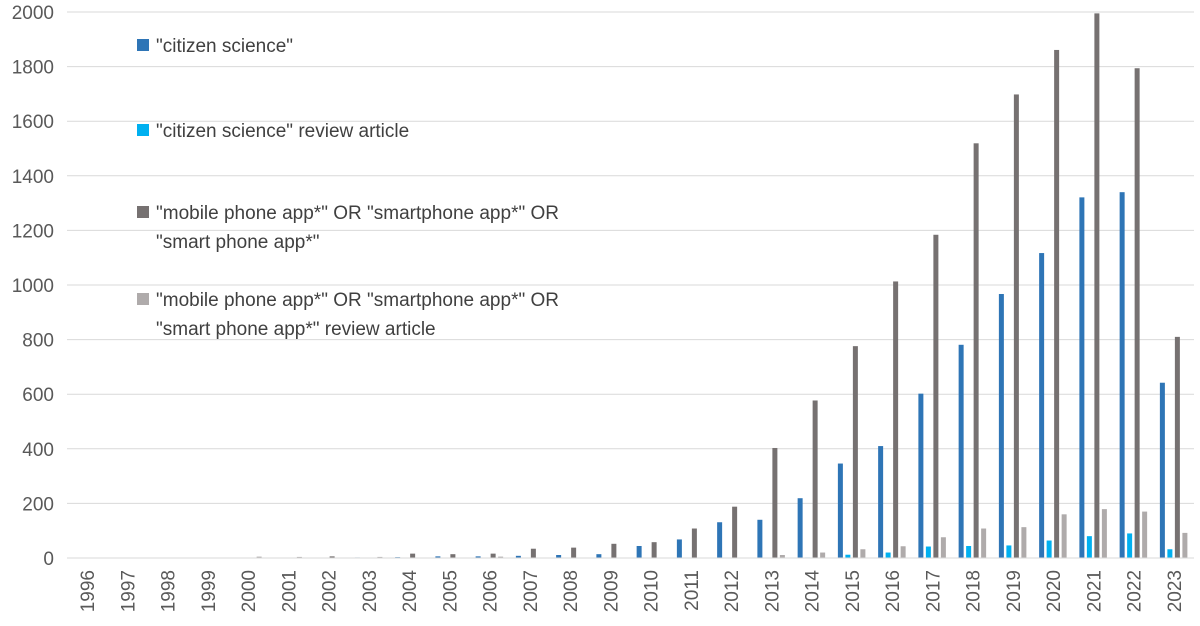  I want to click on x-tick-label: 1998, so click(169, 591).